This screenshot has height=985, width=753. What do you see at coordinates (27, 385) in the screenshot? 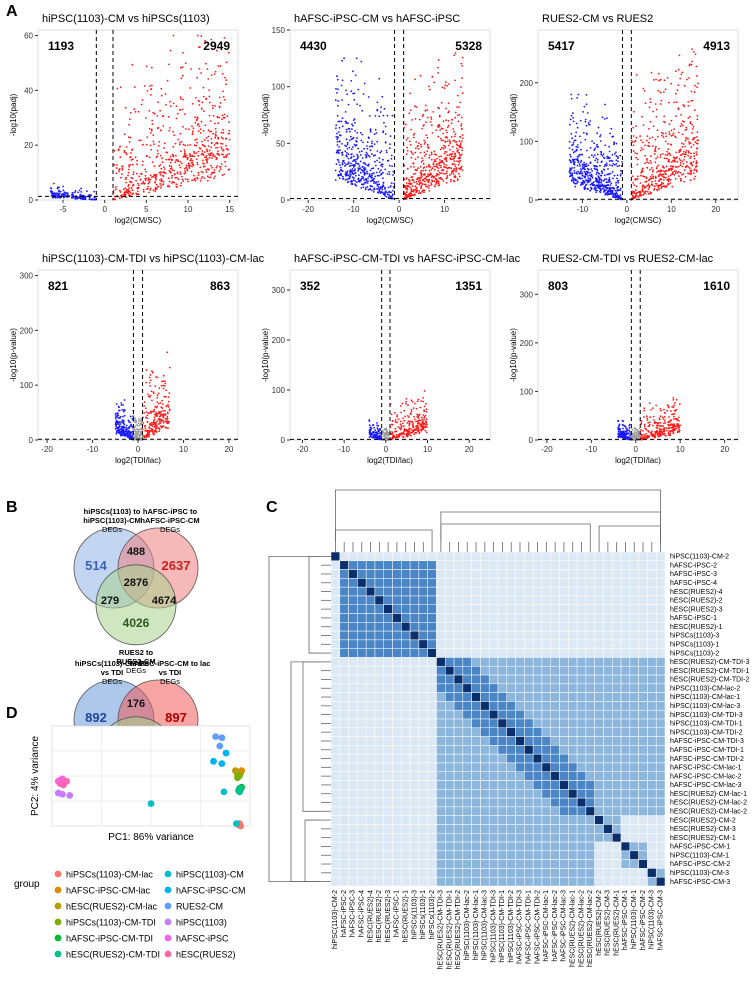
I see `y-tick-label: 100` at bounding box center [27, 385].